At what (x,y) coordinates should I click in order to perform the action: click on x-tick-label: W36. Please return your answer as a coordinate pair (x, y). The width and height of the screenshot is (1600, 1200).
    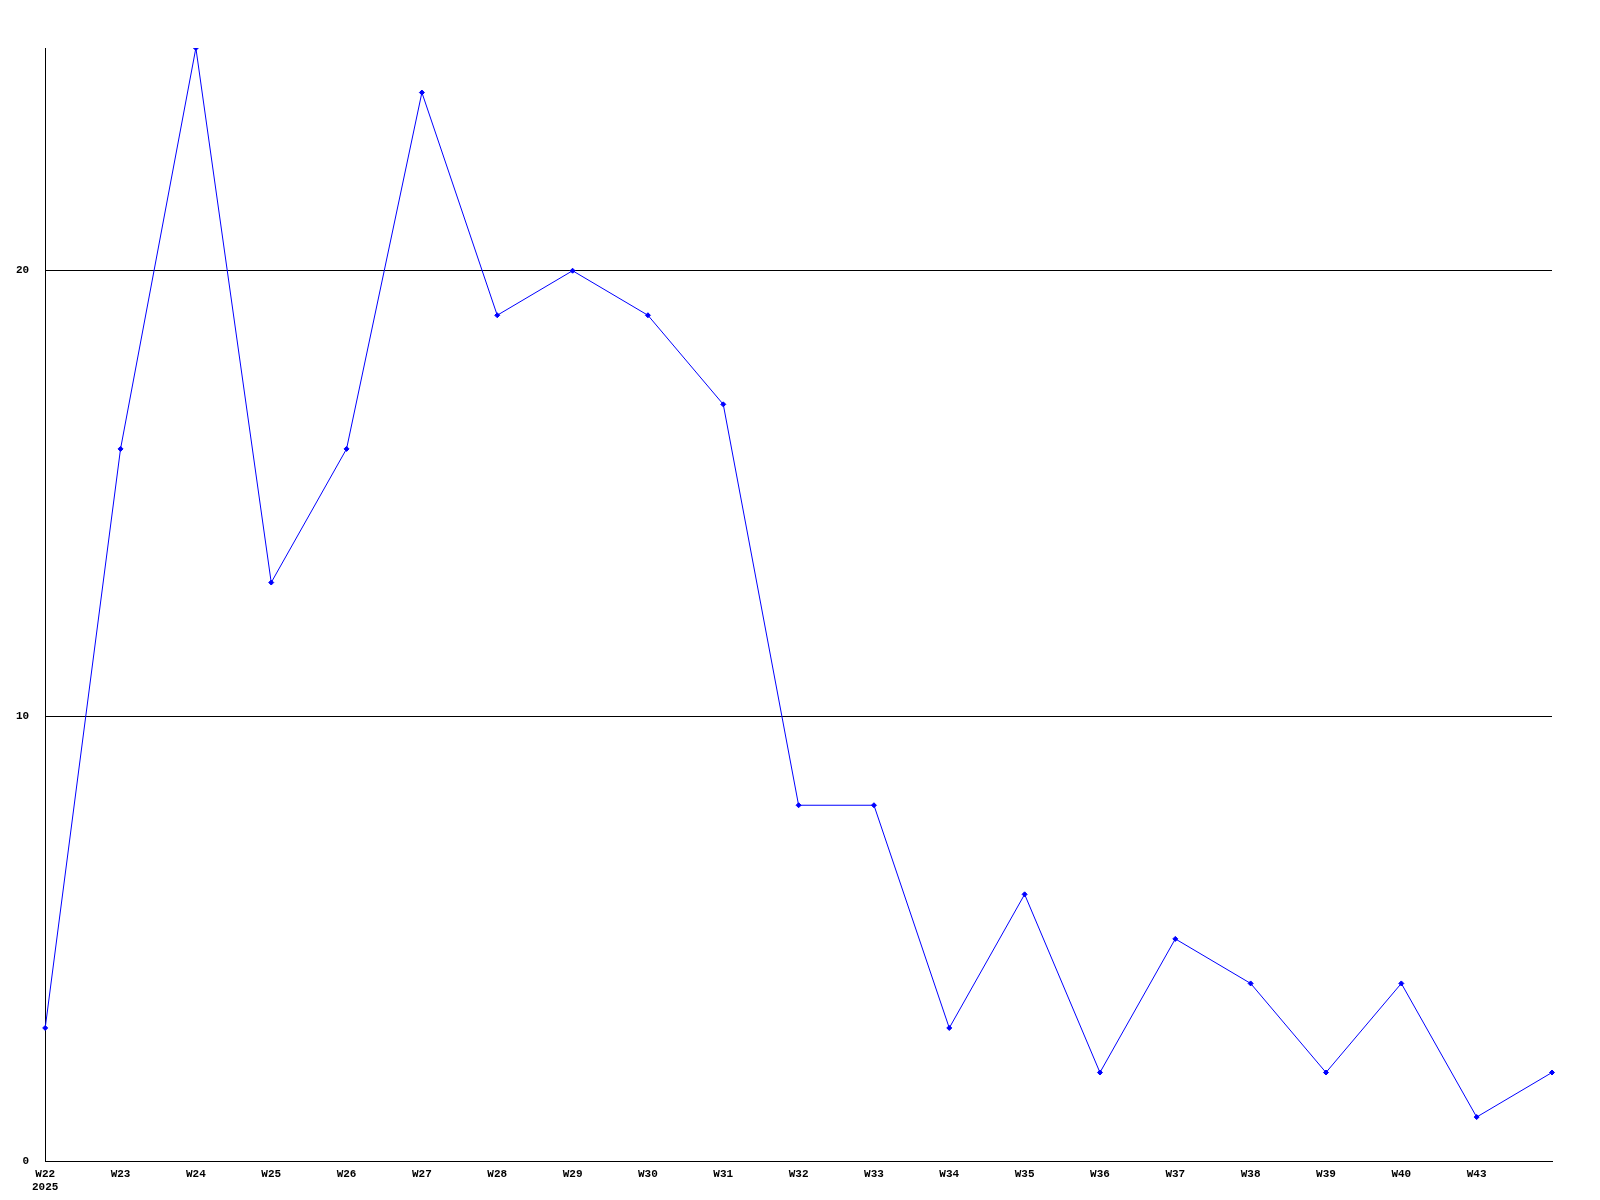
    Looking at the image, I should click on (1100, 1173).